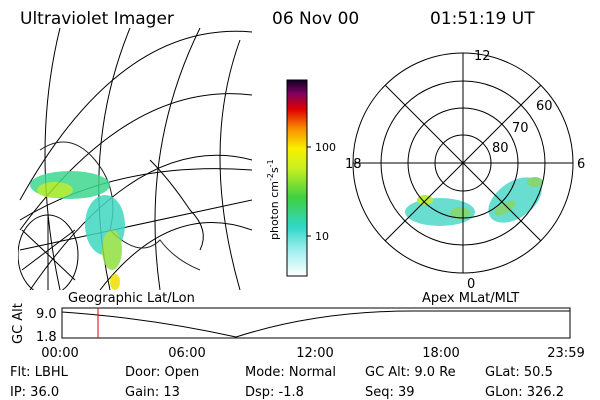 This screenshot has height=400, width=600. Describe the element at coordinates (270, 163) in the screenshot. I see `label-part: -1` at that location.